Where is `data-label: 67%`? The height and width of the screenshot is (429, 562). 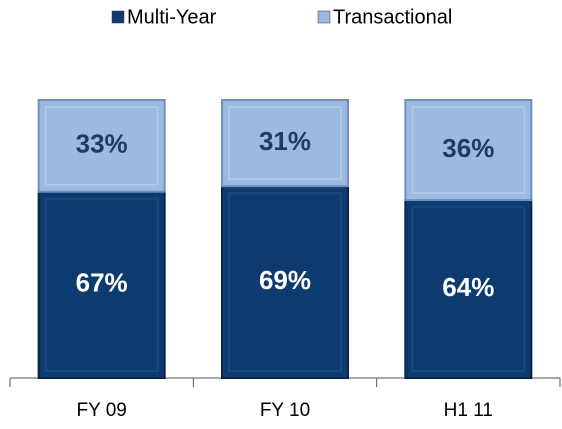 data-label: 67% is located at coordinates (102, 283).